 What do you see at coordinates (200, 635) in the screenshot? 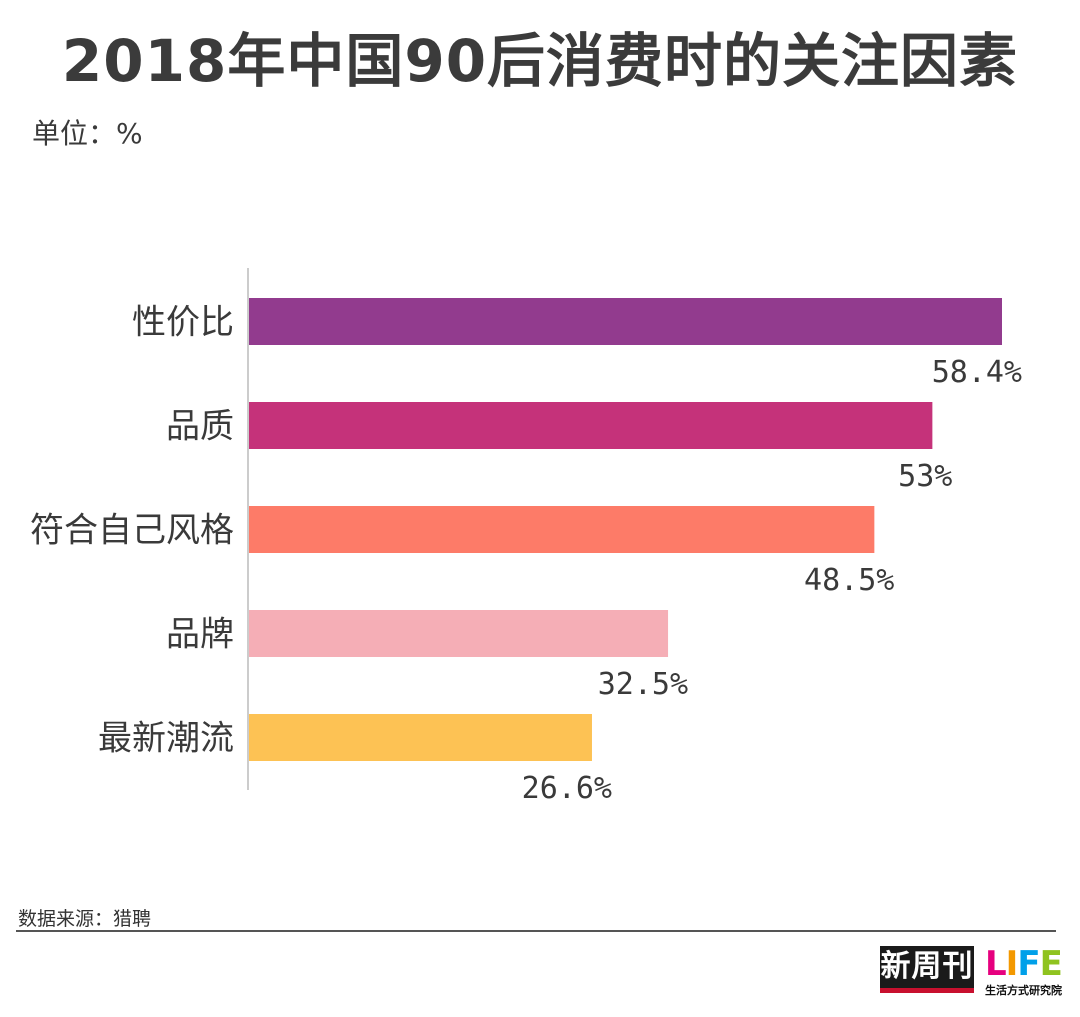
I see `category-label: 品牌` at bounding box center [200, 635].